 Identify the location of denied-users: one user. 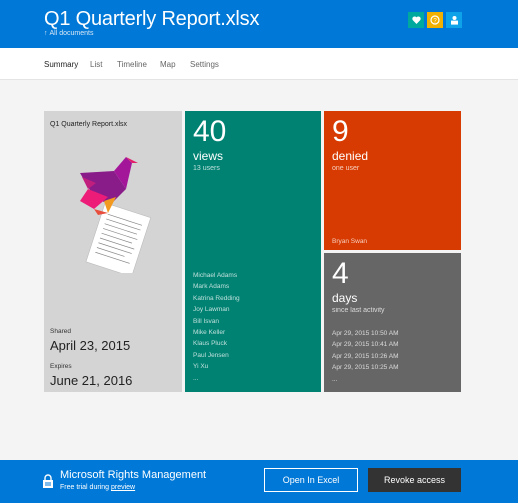
(346, 168).